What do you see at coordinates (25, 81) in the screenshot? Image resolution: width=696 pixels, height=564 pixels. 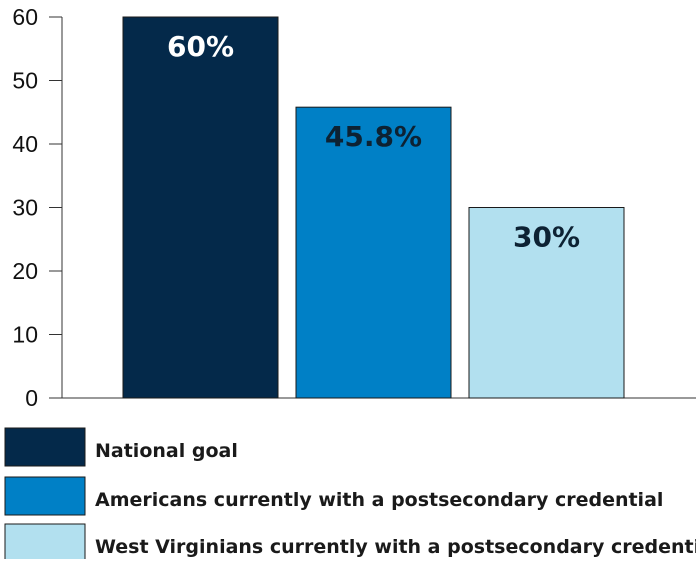 I see `y-tick-label-50: 50` at bounding box center [25, 81].